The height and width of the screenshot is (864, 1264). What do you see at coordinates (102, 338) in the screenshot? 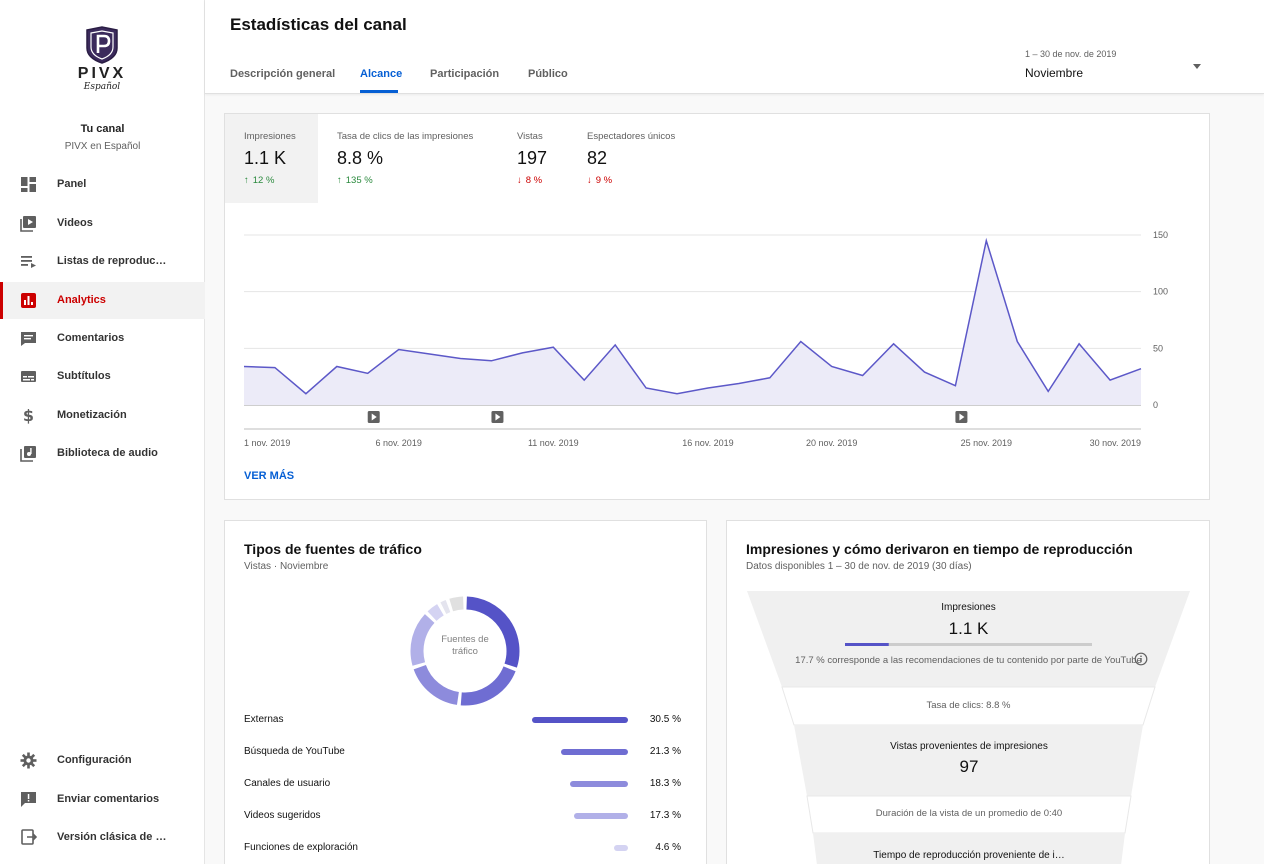
I see `sidebar-item-comments: Comentarios` at bounding box center [102, 338].